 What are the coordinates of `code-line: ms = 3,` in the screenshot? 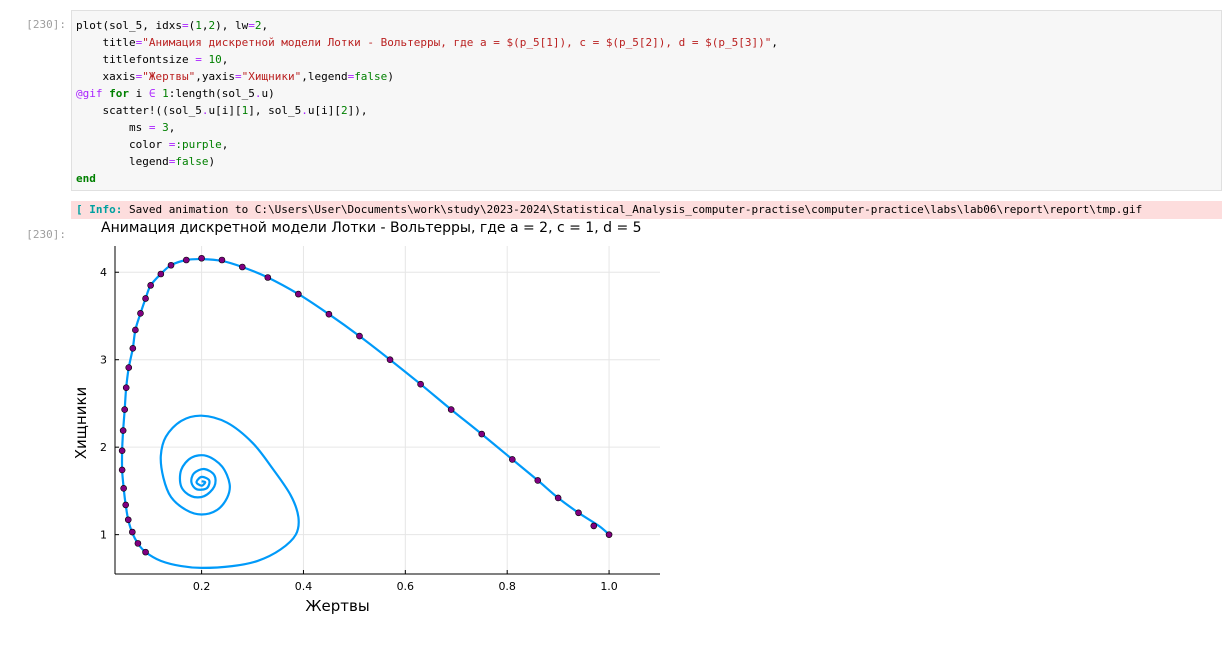 It's located at (427, 127).